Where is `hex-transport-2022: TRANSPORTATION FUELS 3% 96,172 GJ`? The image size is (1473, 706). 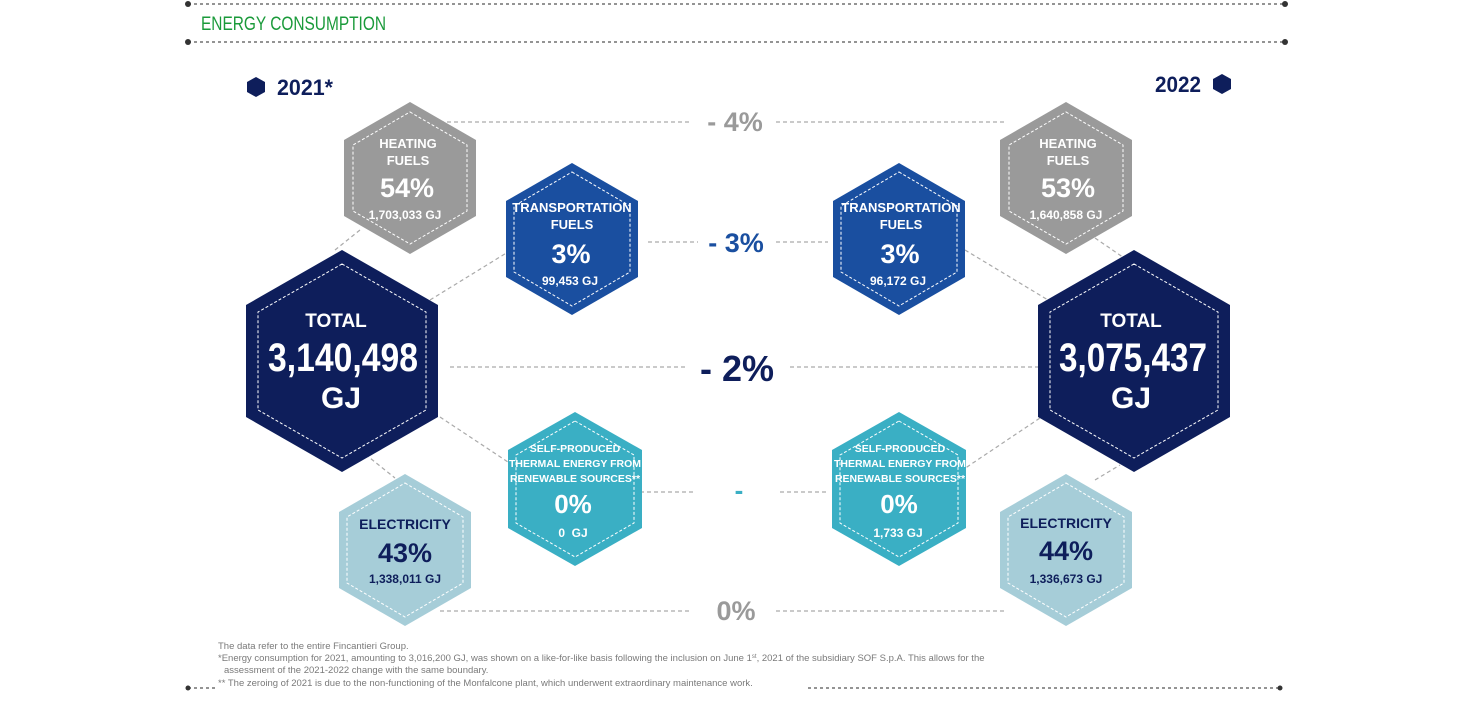
hex-transport-2022: TRANSPORTATION FUELS 3% 96,172 GJ is located at coordinates (899, 239).